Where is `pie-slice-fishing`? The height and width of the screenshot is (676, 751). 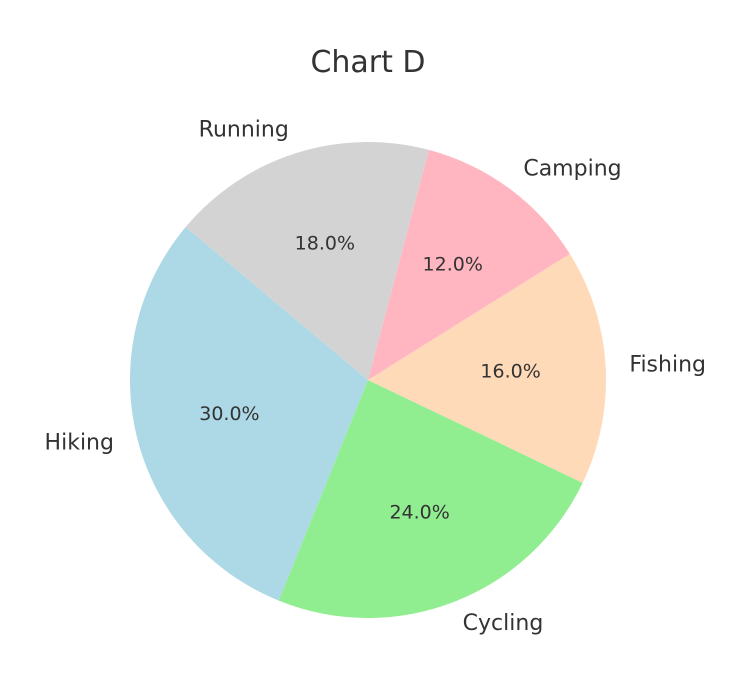
pie-slice-fishing is located at coordinates (487, 368).